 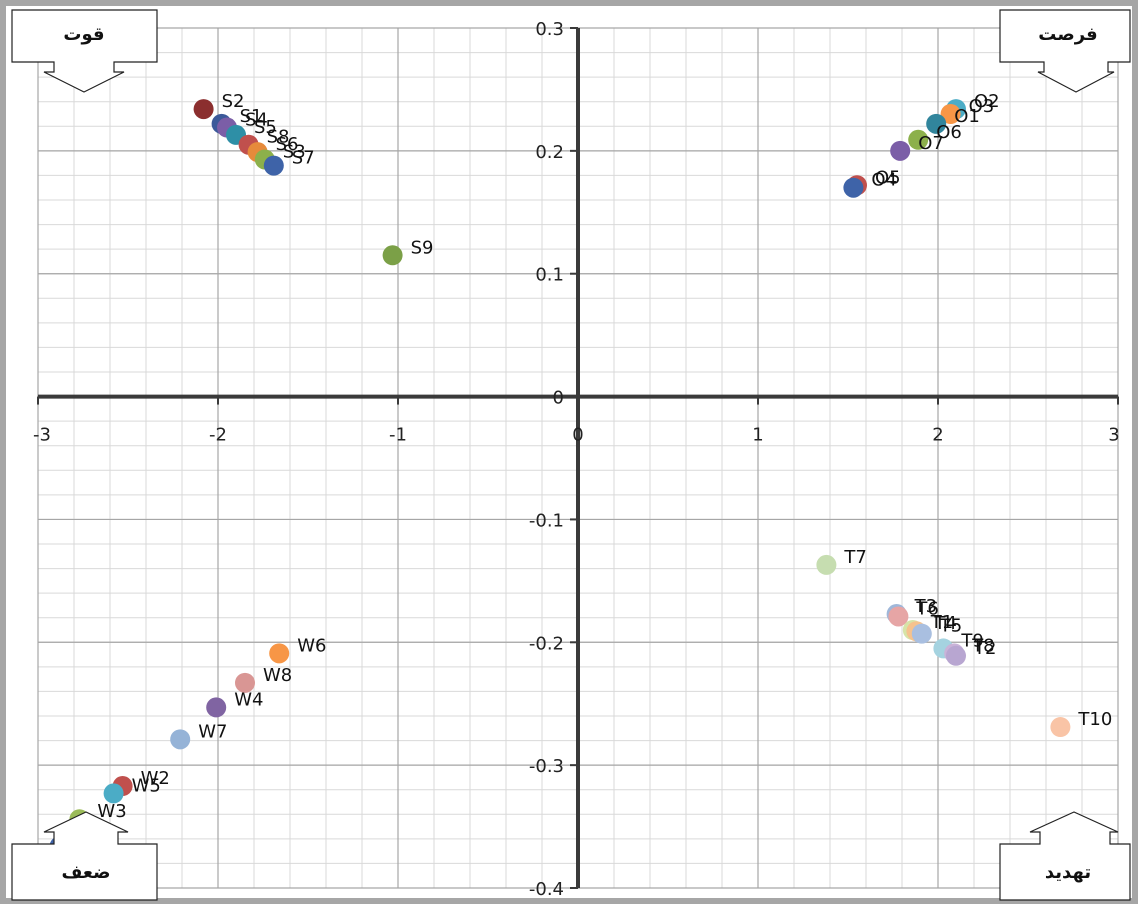 What do you see at coordinates (956, 655) in the screenshot?
I see `data-point-t2` at bounding box center [956, 655].